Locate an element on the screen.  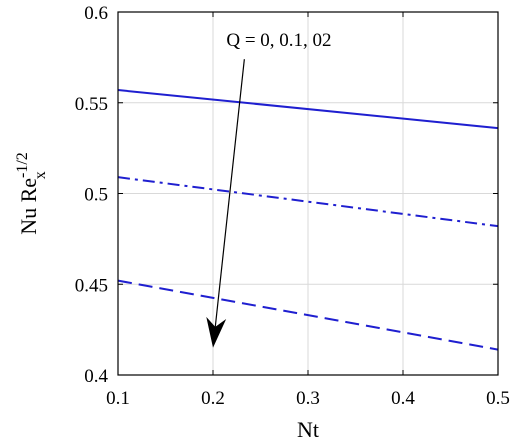
y-tick-label: 0.6 is located at coordinates (96, 13).